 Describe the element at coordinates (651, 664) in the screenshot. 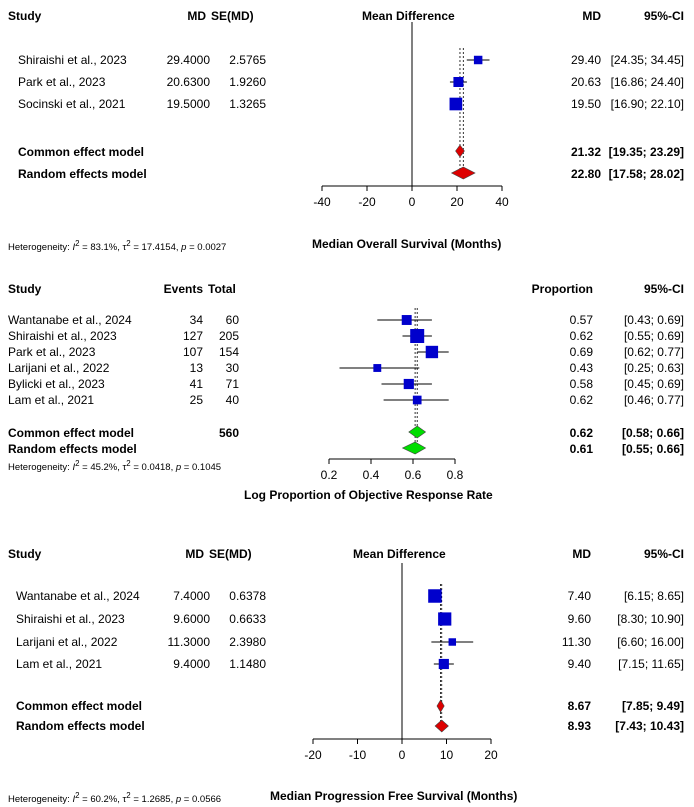

I see `study-ci: [7.15; 11.65]` at that location.